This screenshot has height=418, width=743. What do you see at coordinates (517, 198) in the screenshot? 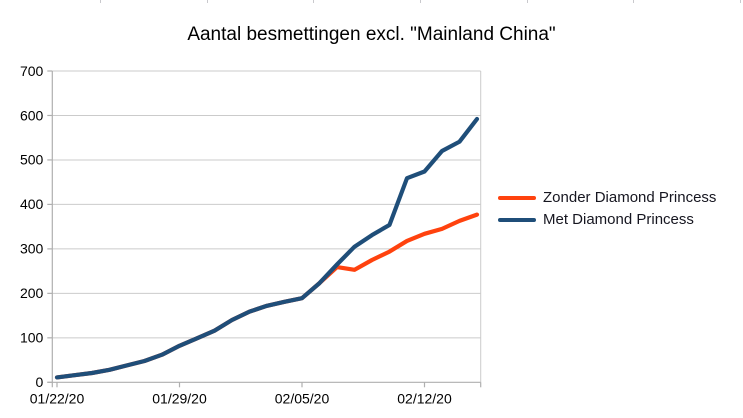
I see `legend-line-swatch-orange` at bounding box center [517, 198].